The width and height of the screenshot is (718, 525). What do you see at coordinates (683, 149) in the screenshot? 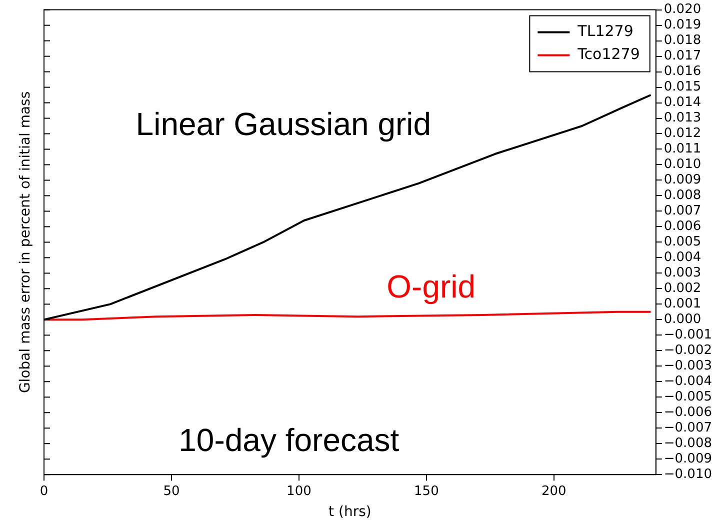
I see `y-tick-label: 0.011` at bounding box center [683, 149].